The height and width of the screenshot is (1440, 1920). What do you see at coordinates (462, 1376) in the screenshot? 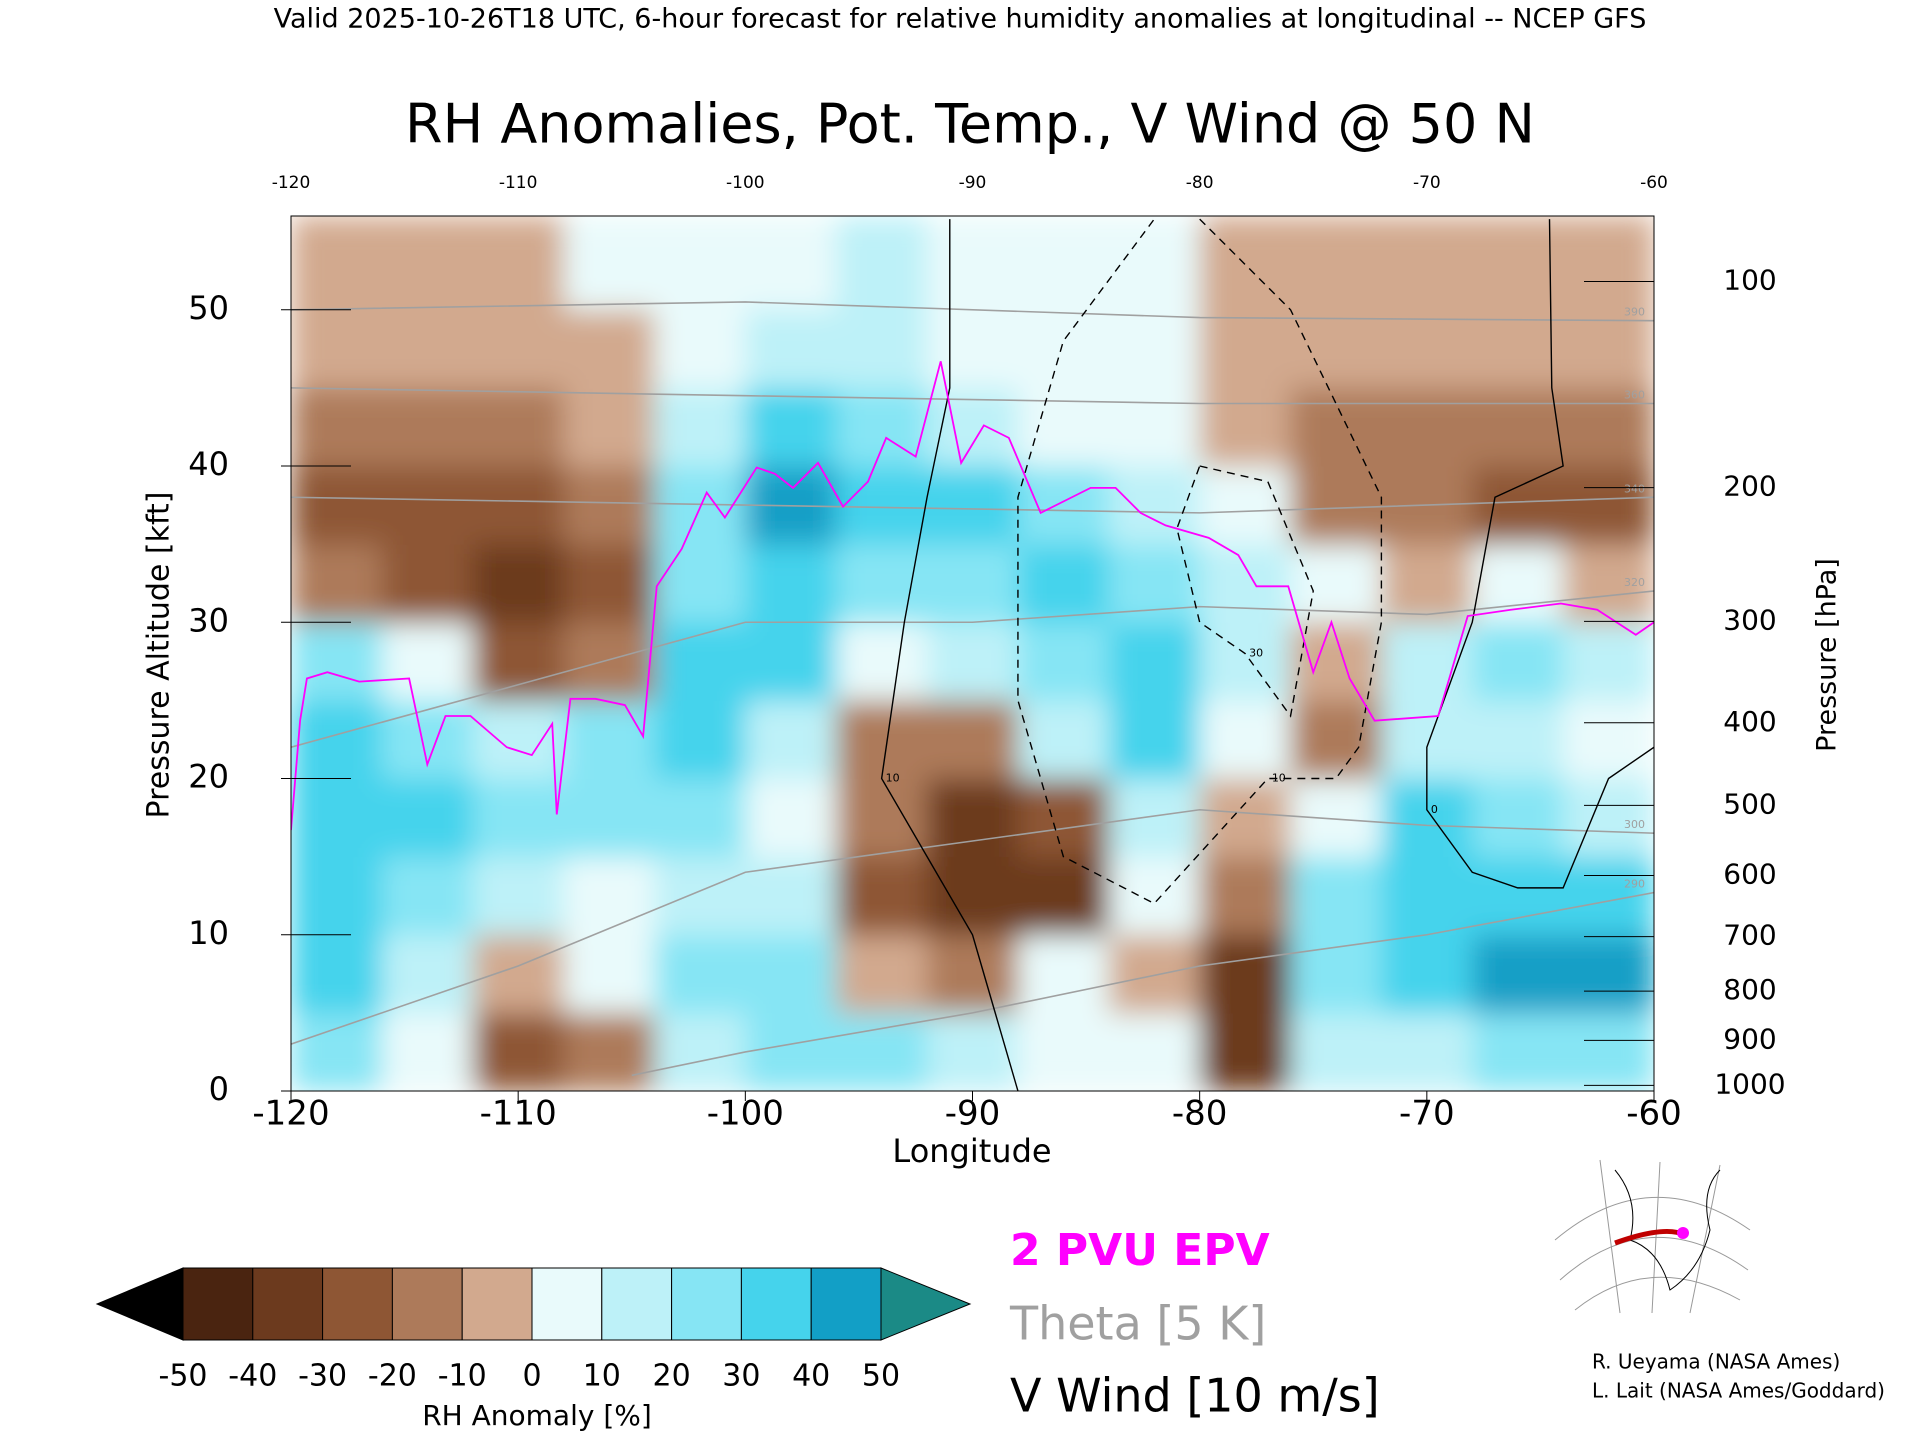
I see `colorbar-tick-label: -10` at bounding box center [462, 1376].